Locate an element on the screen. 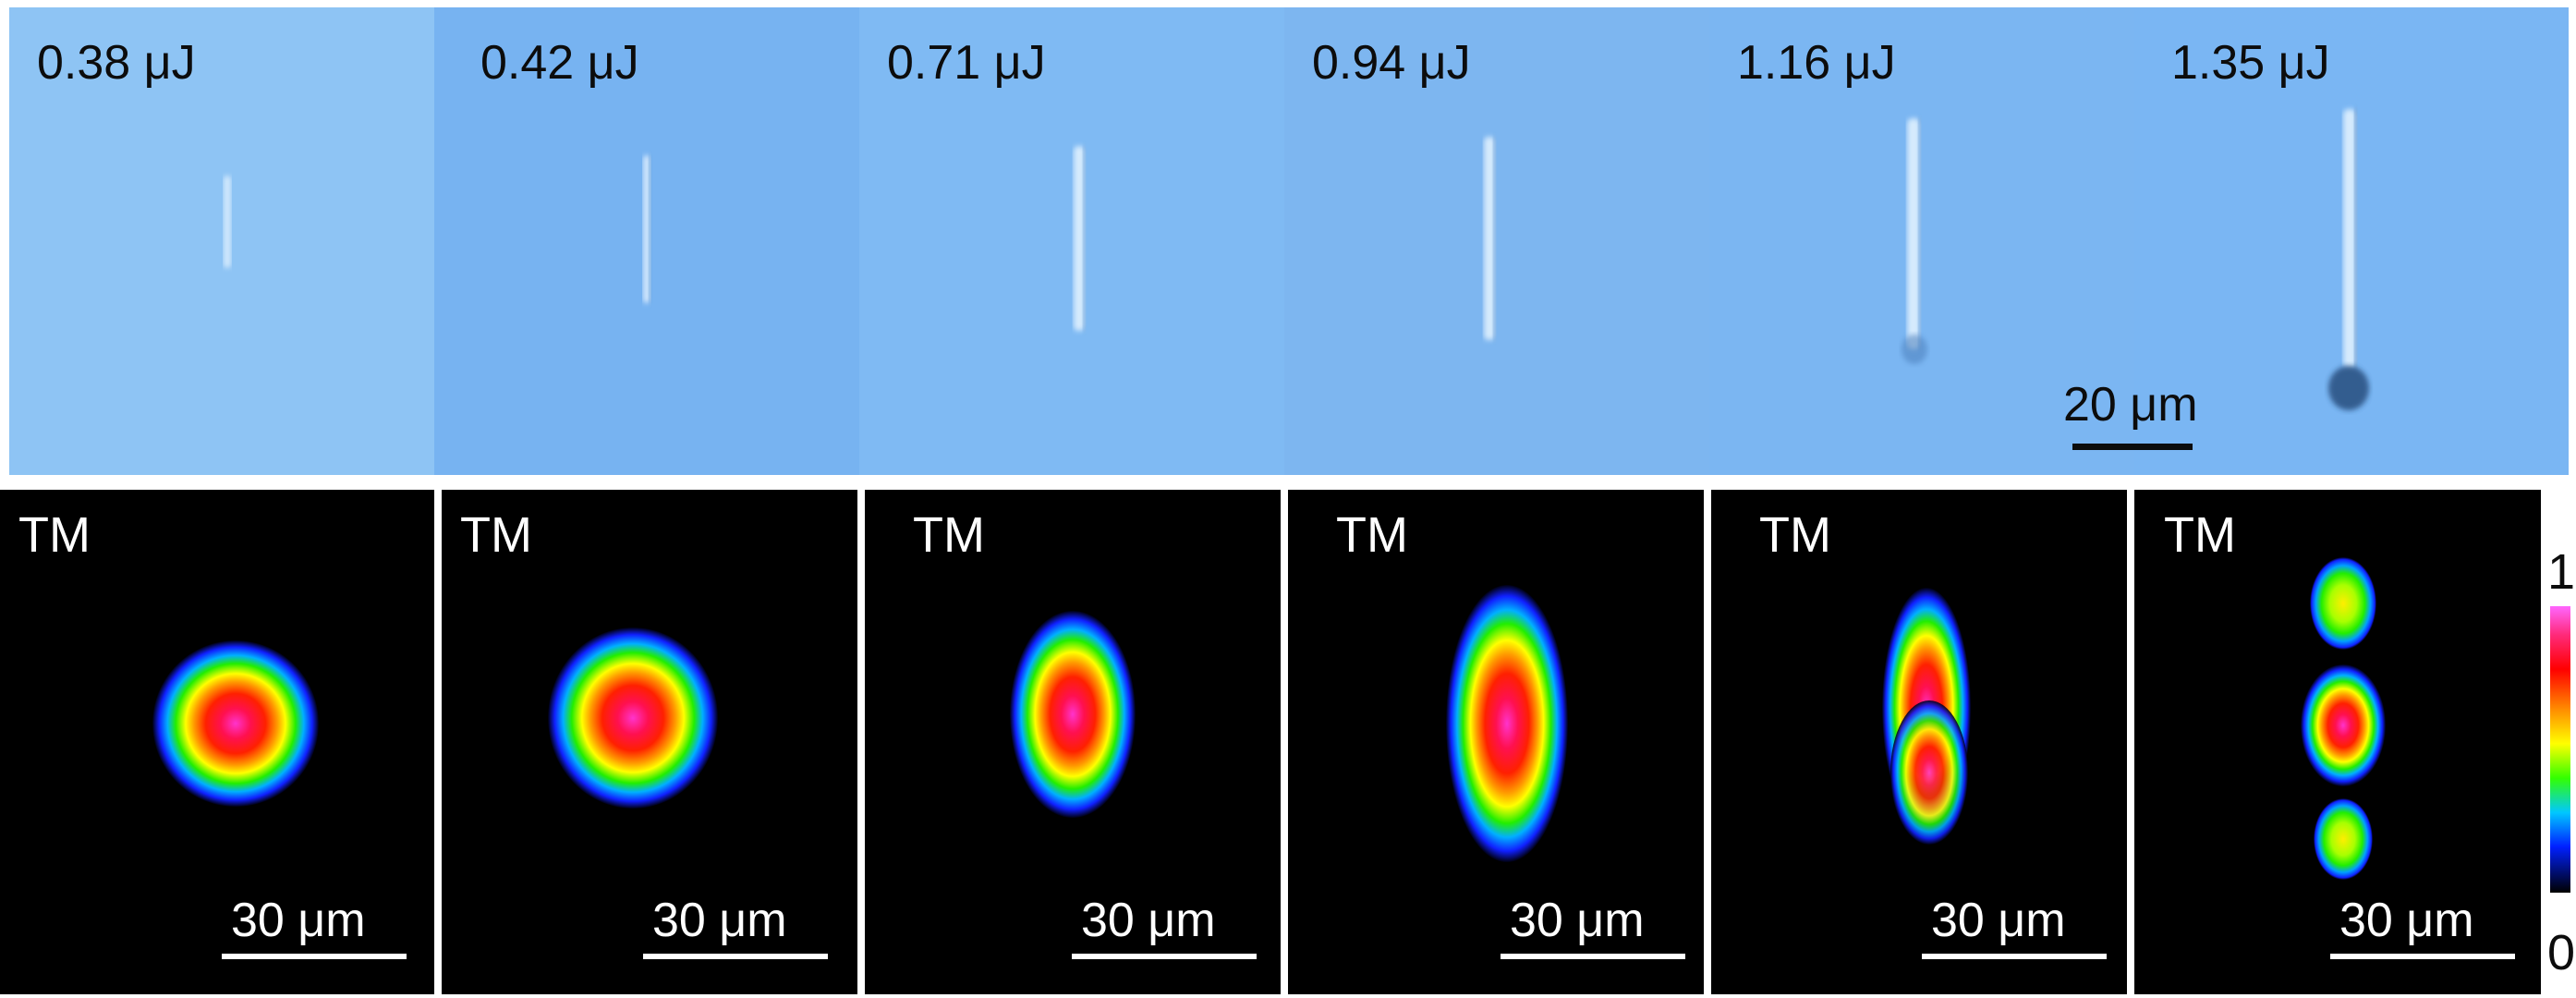  mode-profile-panel-1: TM 30 μm is located at coordinates (217, 742).